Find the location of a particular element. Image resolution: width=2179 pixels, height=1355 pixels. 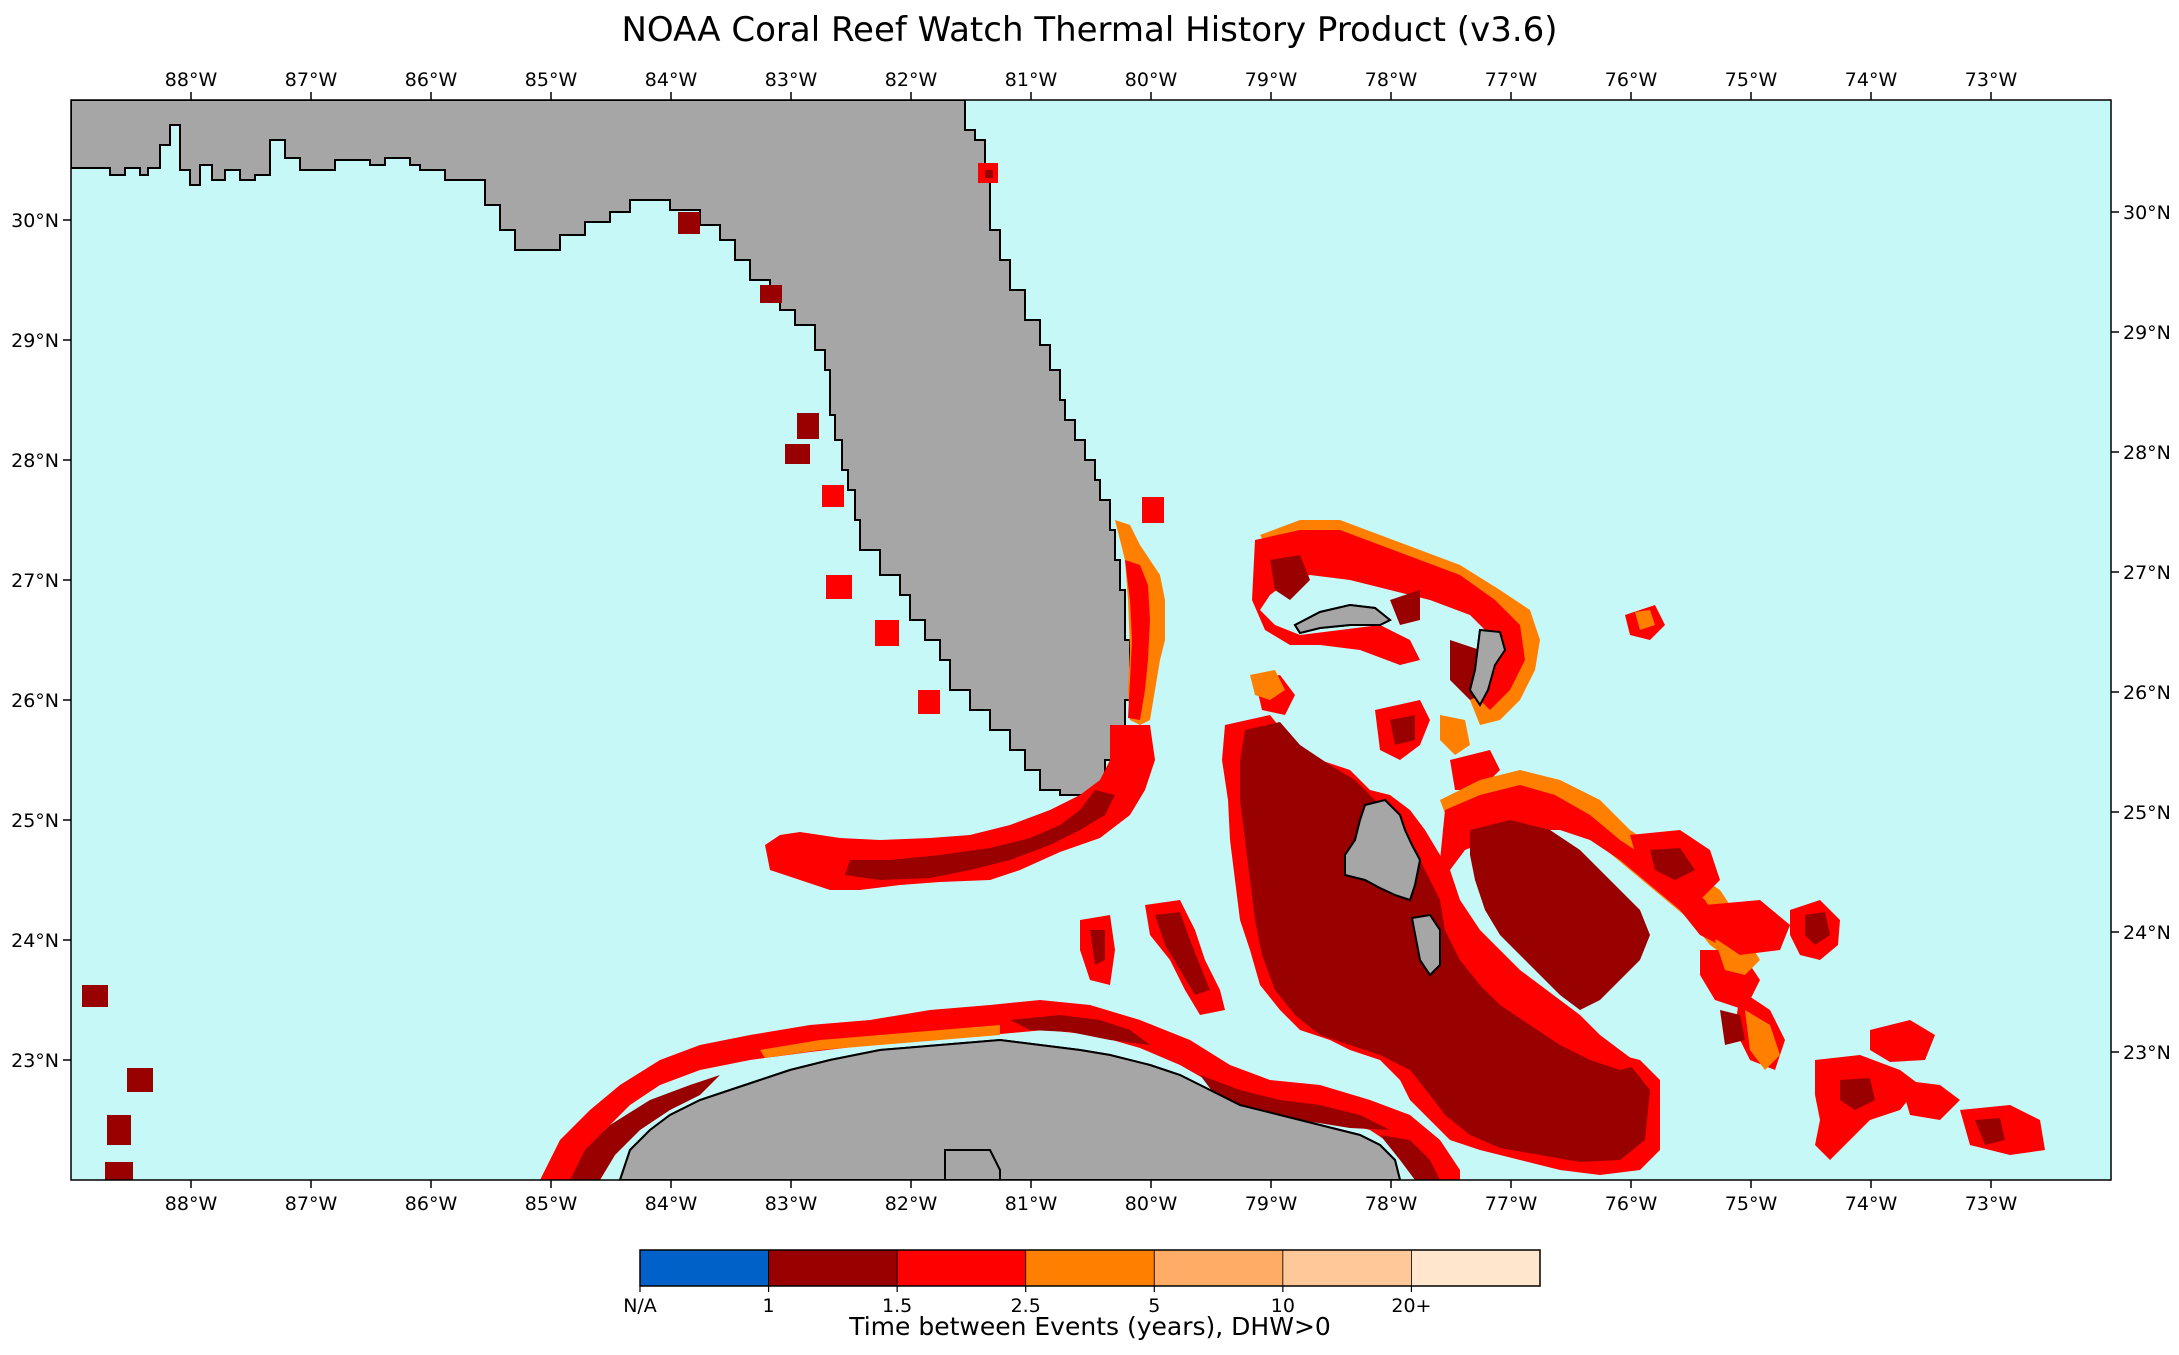

latitude-axis-right: 23°N 24°N 25°N 26°N 27°N 28°N 29°N 30°N is located at coordinates (2141, 633).